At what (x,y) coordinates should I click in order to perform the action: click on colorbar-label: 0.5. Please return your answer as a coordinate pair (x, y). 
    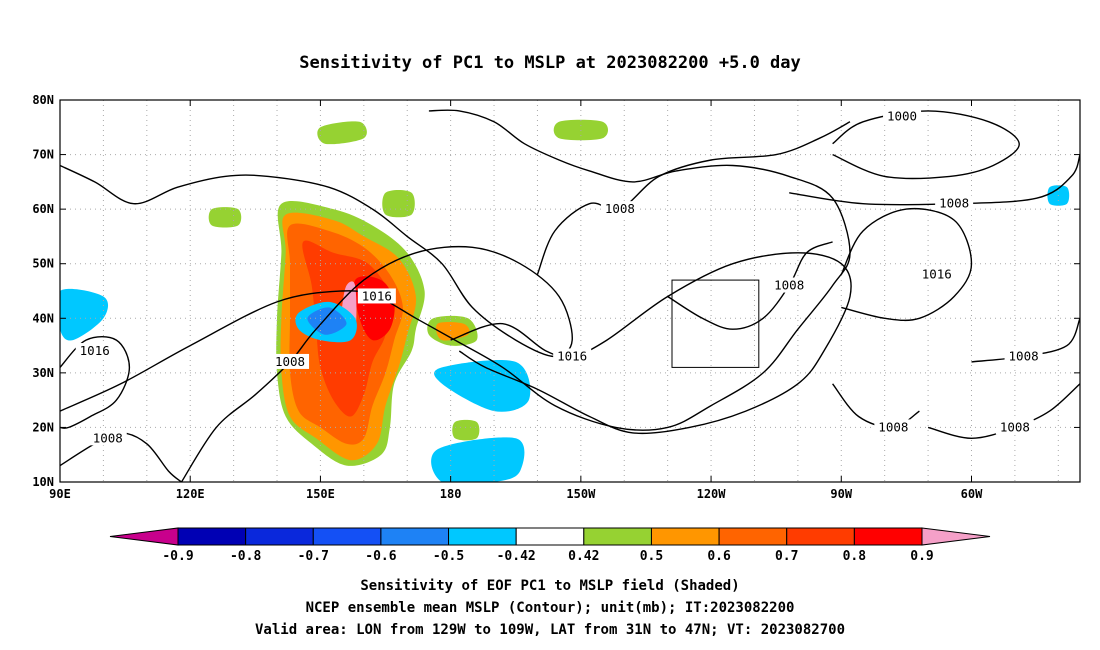
    Looking at the image, I should click on (651, 556).